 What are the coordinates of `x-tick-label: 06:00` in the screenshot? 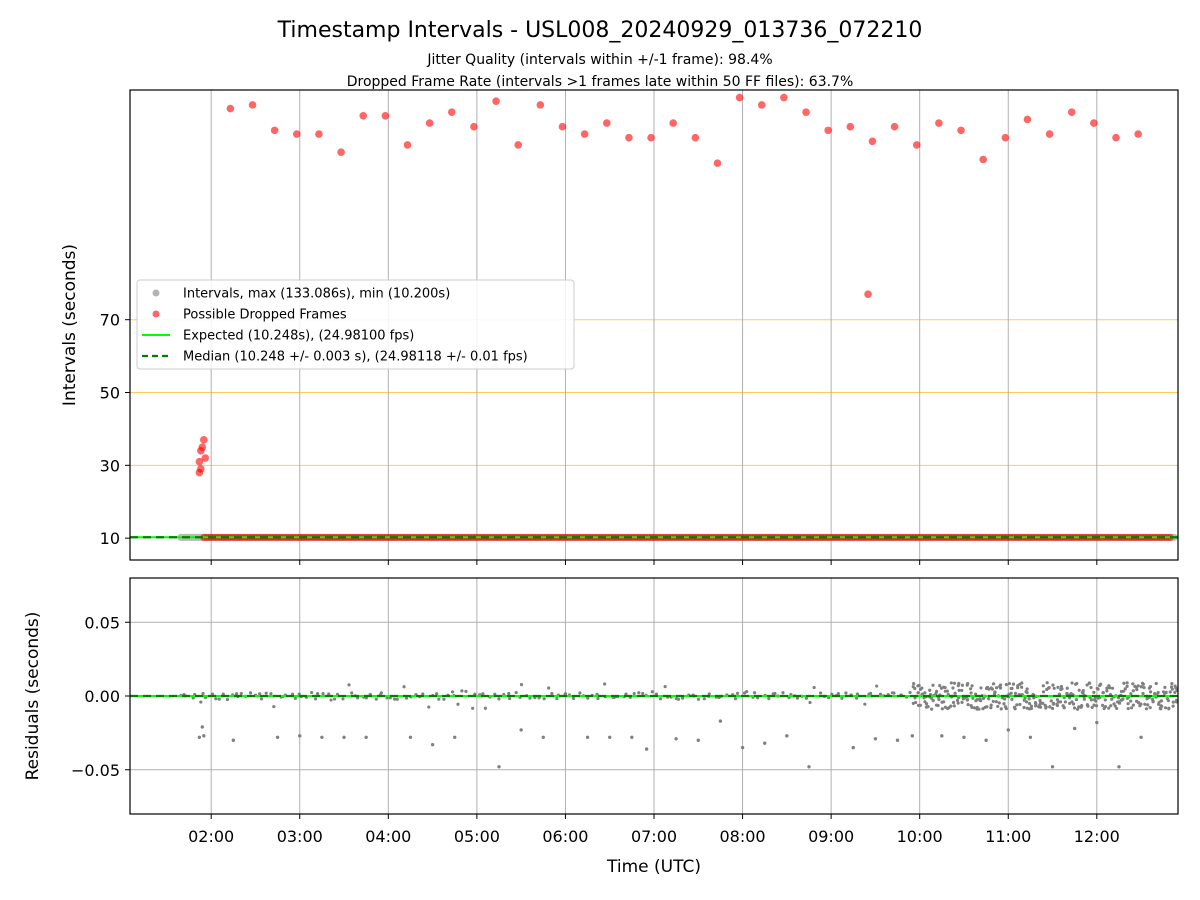 It's located at (565, 836).